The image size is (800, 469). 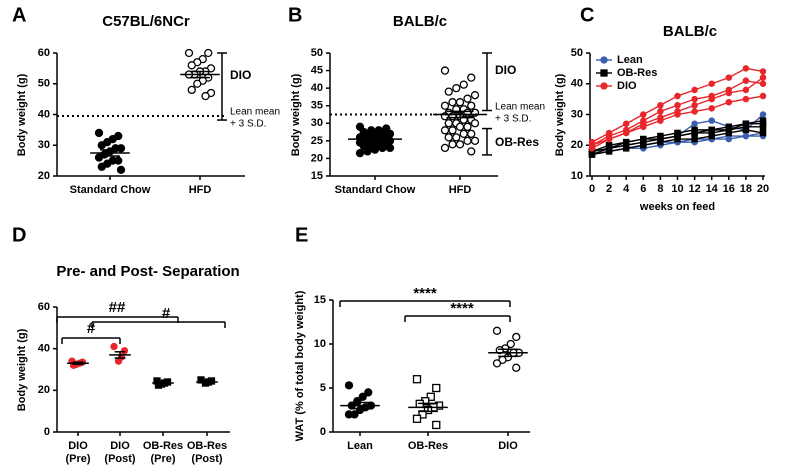 I want to click on legend-label: OB-Res, so click(x=637, y=73).